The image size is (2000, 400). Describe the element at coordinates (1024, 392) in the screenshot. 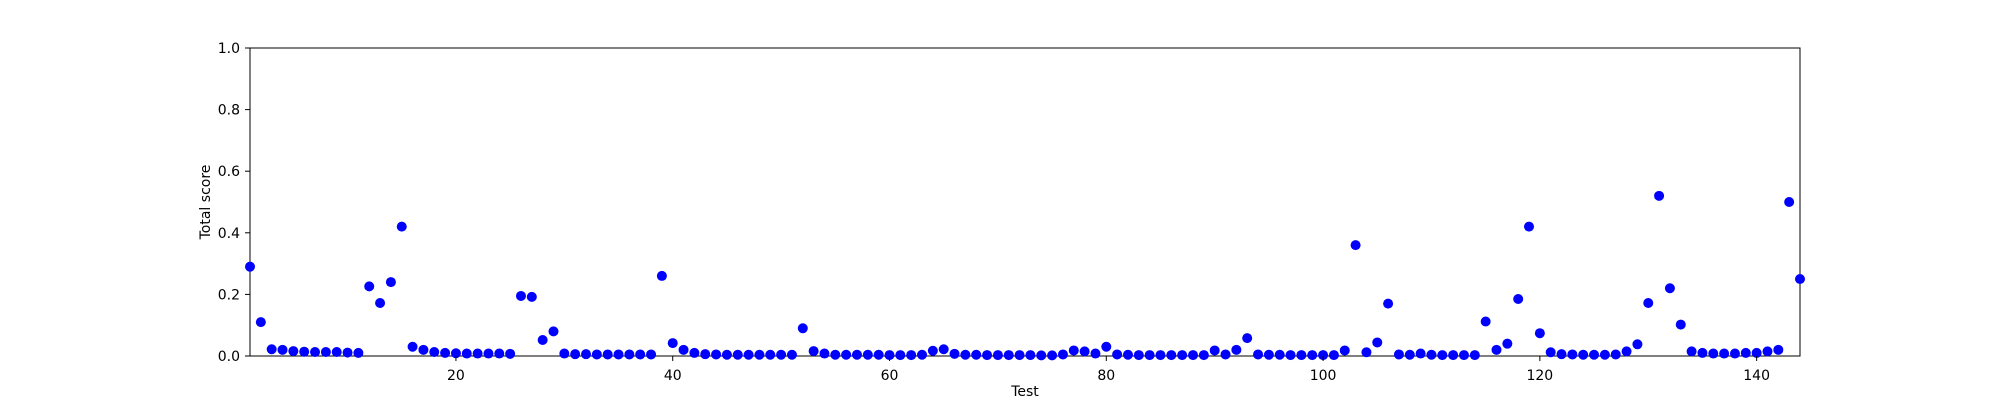

I see `x-axis-label: Test` at that location.